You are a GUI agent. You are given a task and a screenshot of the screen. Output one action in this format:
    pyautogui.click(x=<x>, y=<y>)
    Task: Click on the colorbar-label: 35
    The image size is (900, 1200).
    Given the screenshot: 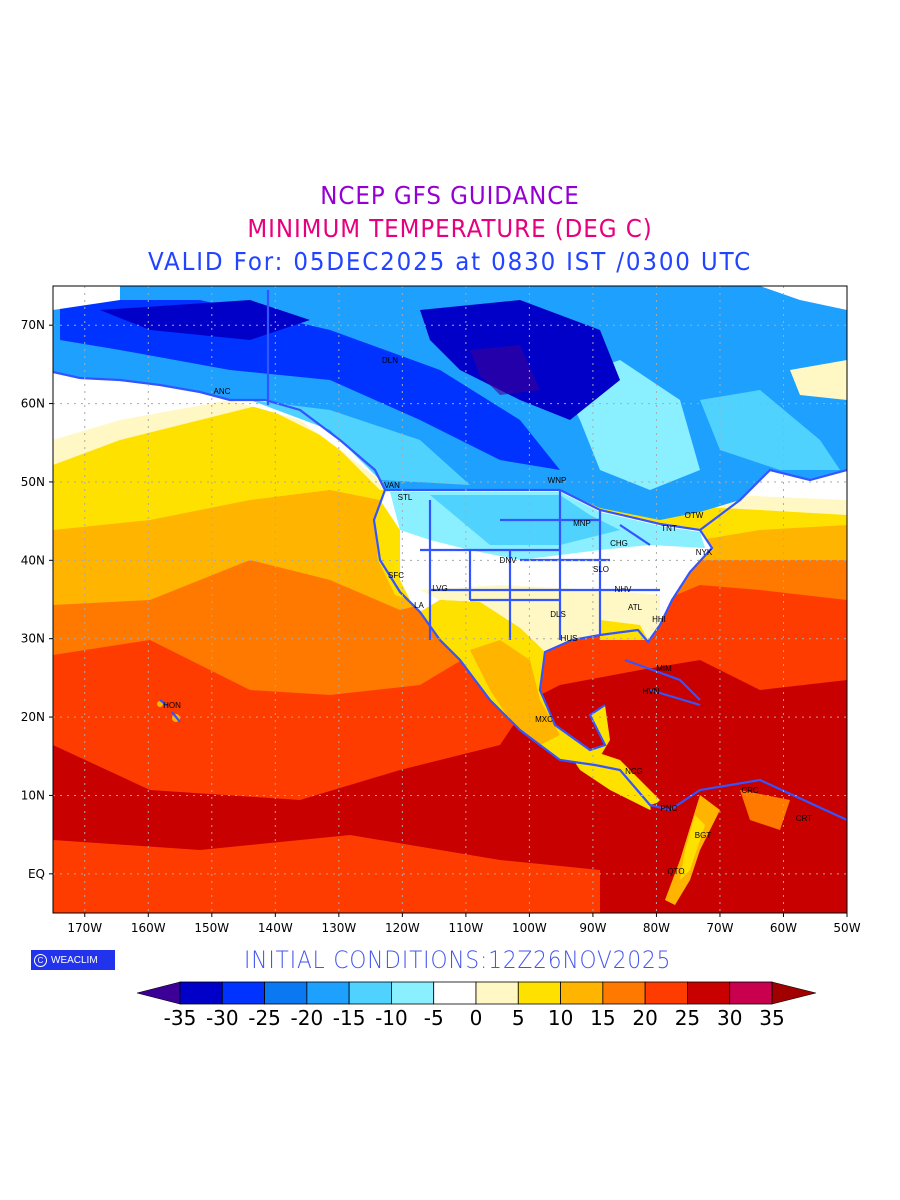 What is the action you would take?
    pyautogui.click(x=771, y=1018)
    